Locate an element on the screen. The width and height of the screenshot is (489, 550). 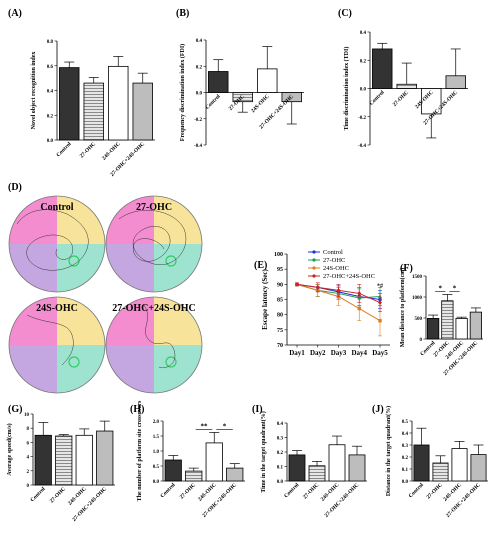
y-tick-label: 0.1 is located at coordinates (405, 470).